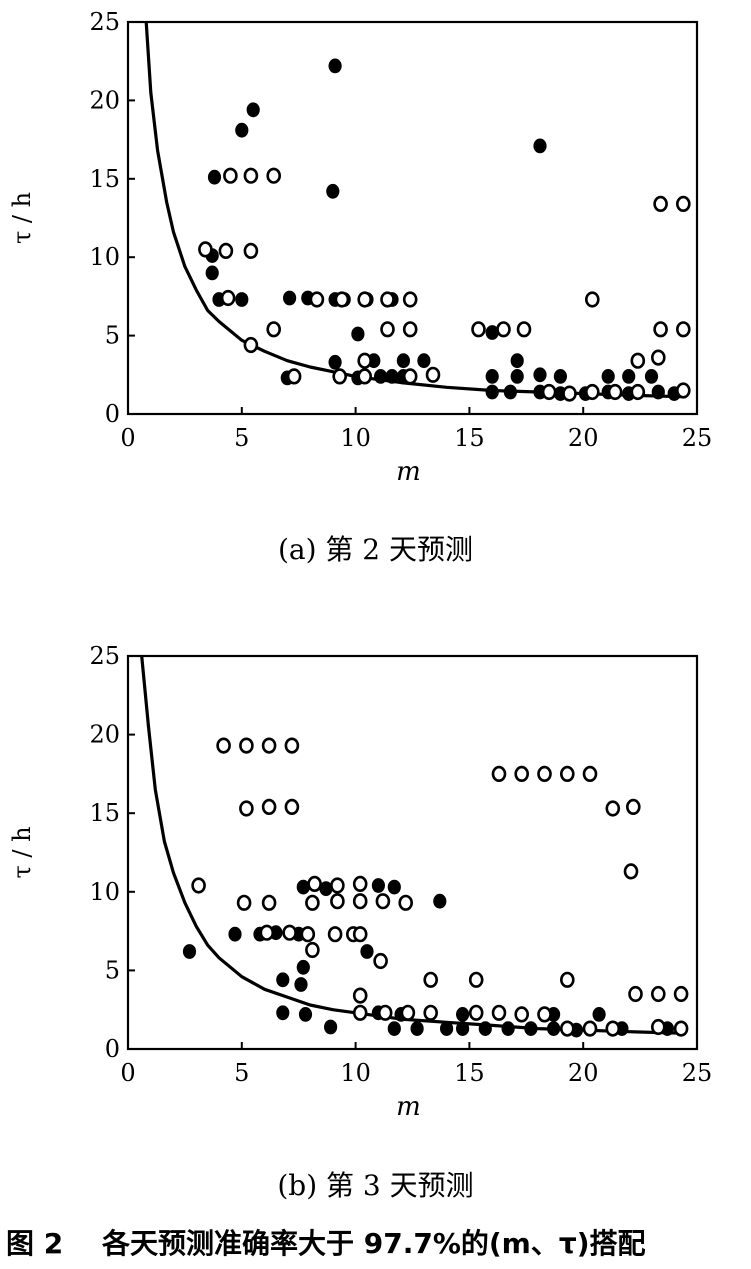 This screenshot has width=751, height=1269. What do you see at coordinates (35, 1243) in the screenshot?
I see `figure-number: 图 2` at bounding box center [35, 1243].